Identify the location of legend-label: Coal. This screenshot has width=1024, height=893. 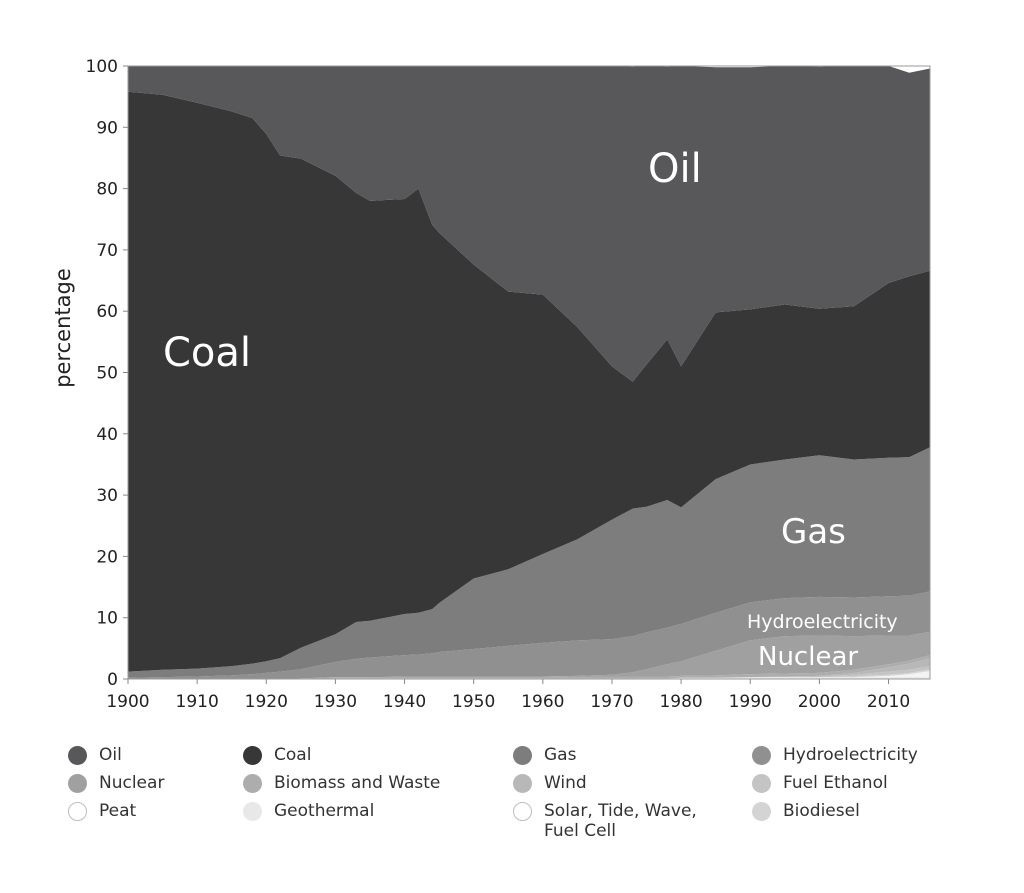
(293, 755).